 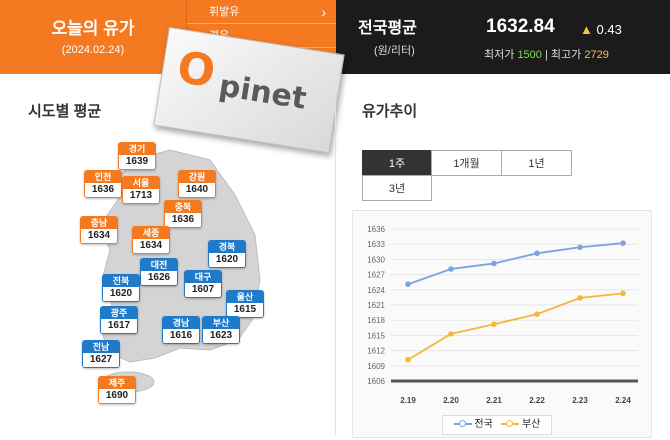 I want to click on region-price: 1639, so click(x=137, y=162).